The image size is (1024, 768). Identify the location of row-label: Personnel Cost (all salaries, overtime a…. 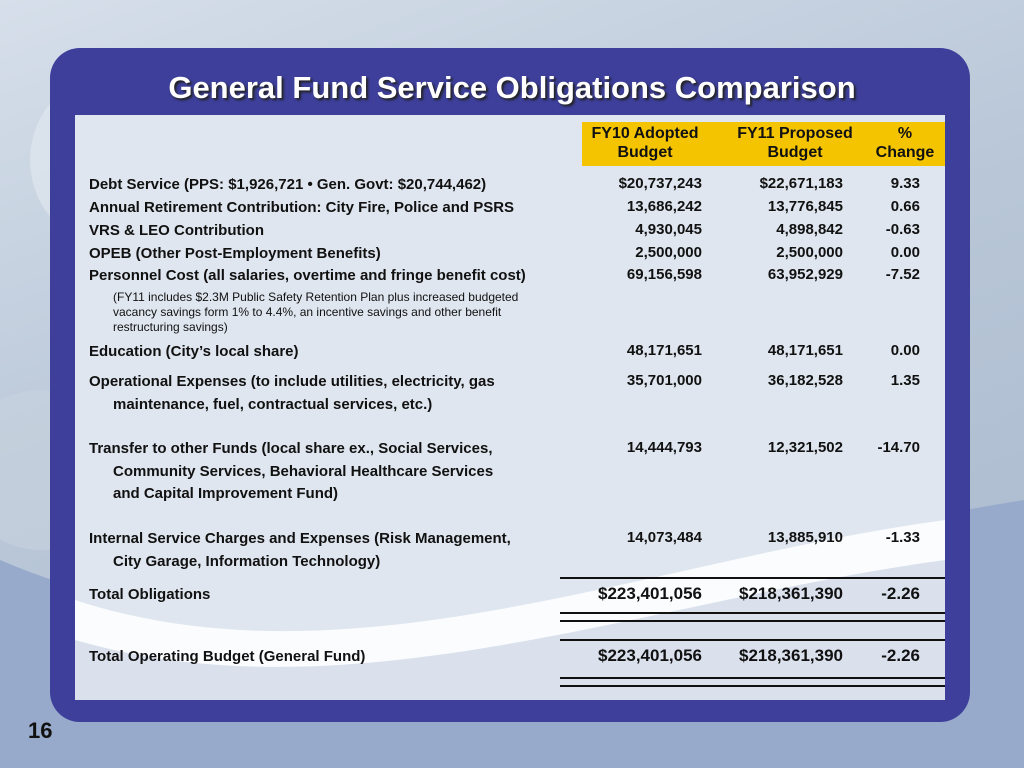
(307, 275).